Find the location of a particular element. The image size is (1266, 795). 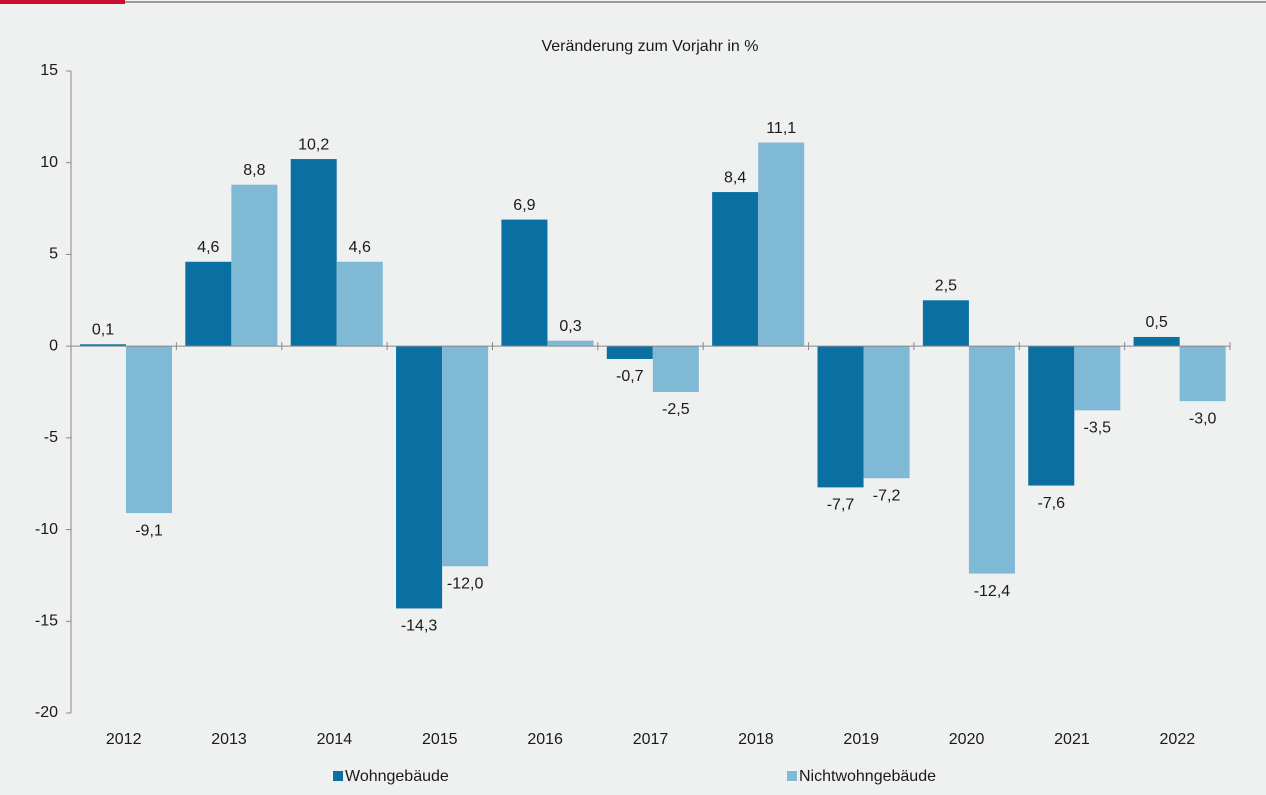

data-label: -12,0 is located at coordinates (465, 583).